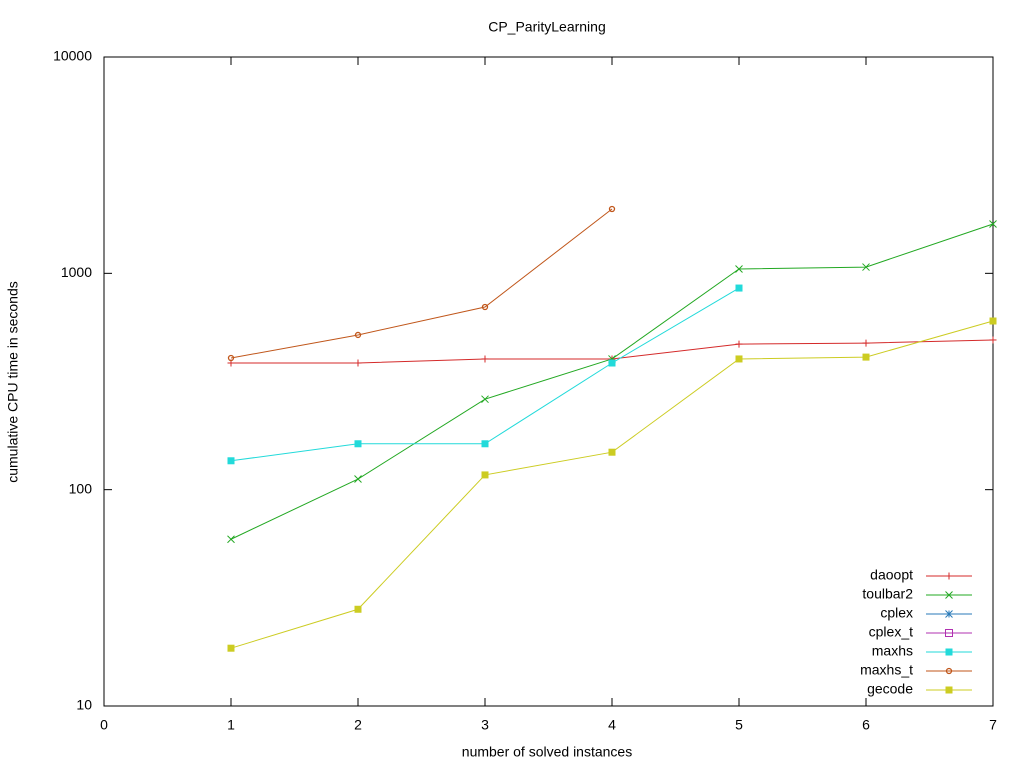 This screenshot has width=1024, height=768. Describe the element at coordinates (612, 725) in the screenshot. I see `x-tick-label: 4` at that location.